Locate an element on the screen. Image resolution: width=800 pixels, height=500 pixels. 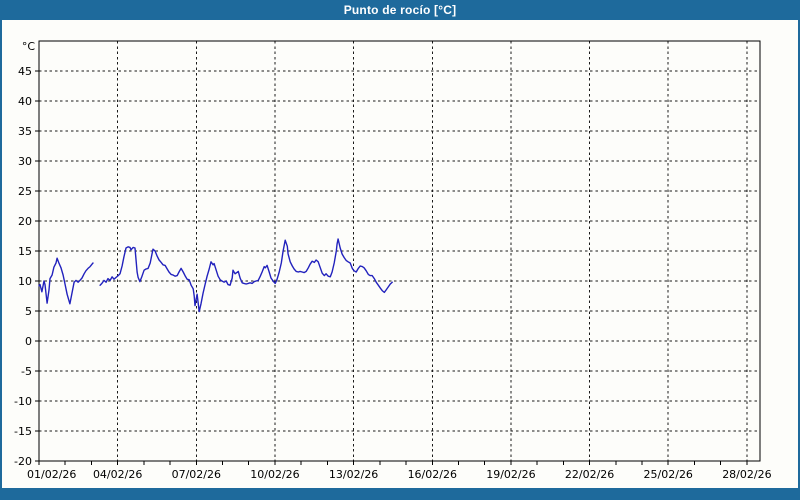
y-tick-label: 15 is located at coordinates (25, 251).